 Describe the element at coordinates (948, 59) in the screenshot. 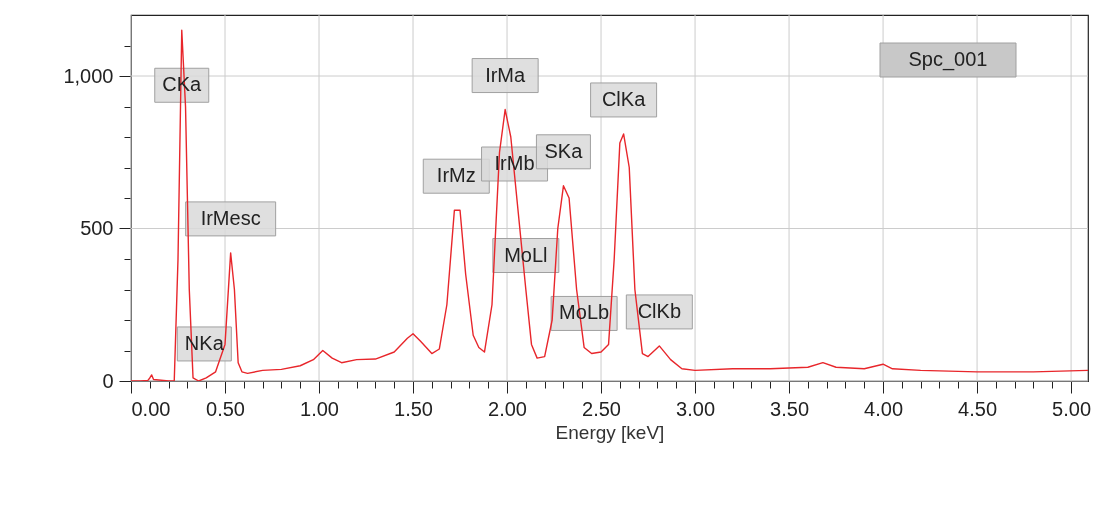

I see `annotation: Spc_001` at that location.